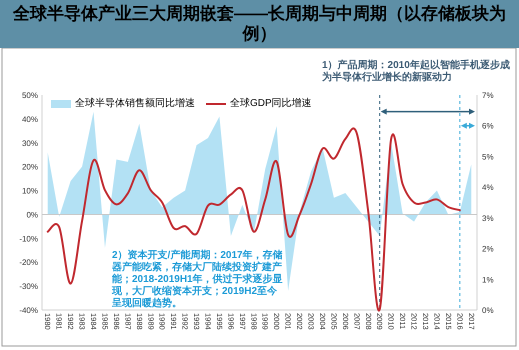 Image resolution: width=519 pixels, height=350 pixels. What do you see at coordinates (488, 218) in the screenshot?
I see `y2-tick-label: 3%` at bounding box center [488, 218].